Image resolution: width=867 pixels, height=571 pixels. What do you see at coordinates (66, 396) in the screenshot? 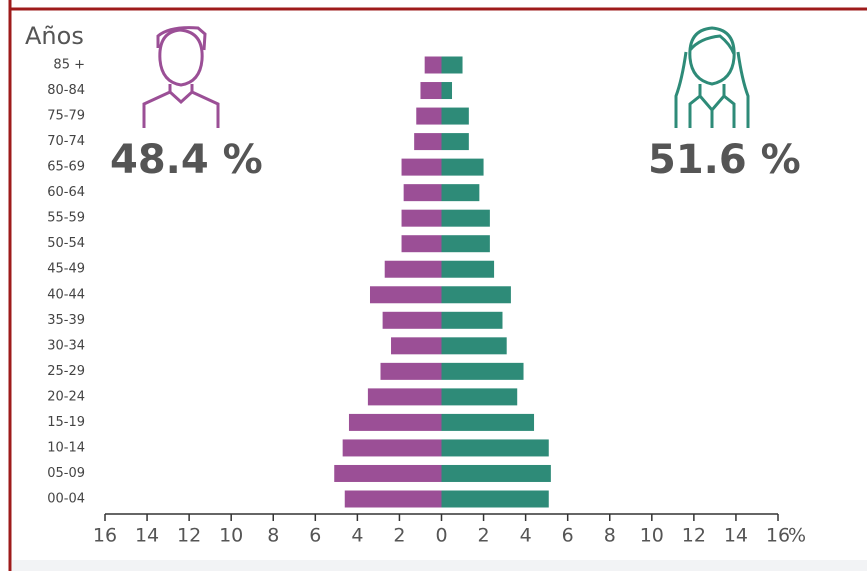
I see `category-label: 20-24` at bounding box center [66, 396].